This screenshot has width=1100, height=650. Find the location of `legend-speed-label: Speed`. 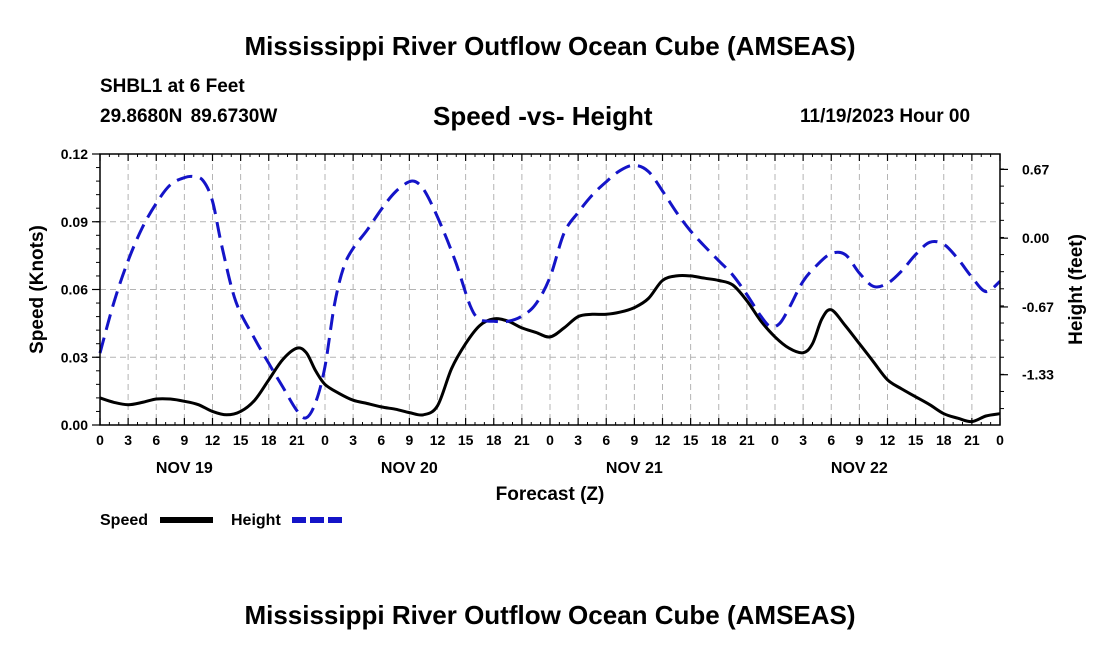

legend-speed-label: Speed is located at coordinates (124, 520).